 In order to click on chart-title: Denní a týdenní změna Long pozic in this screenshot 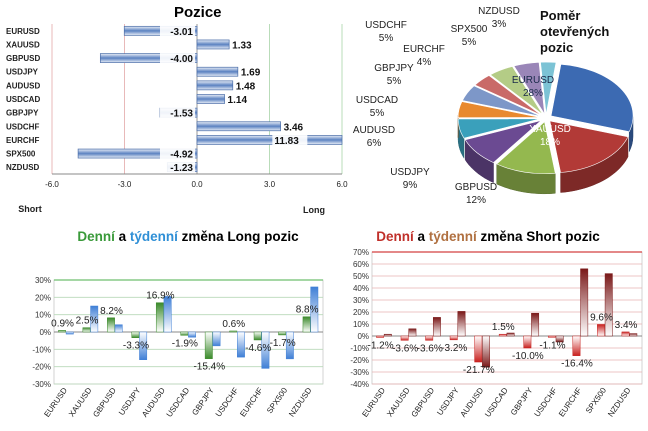, I will do `click(188, 236)`.